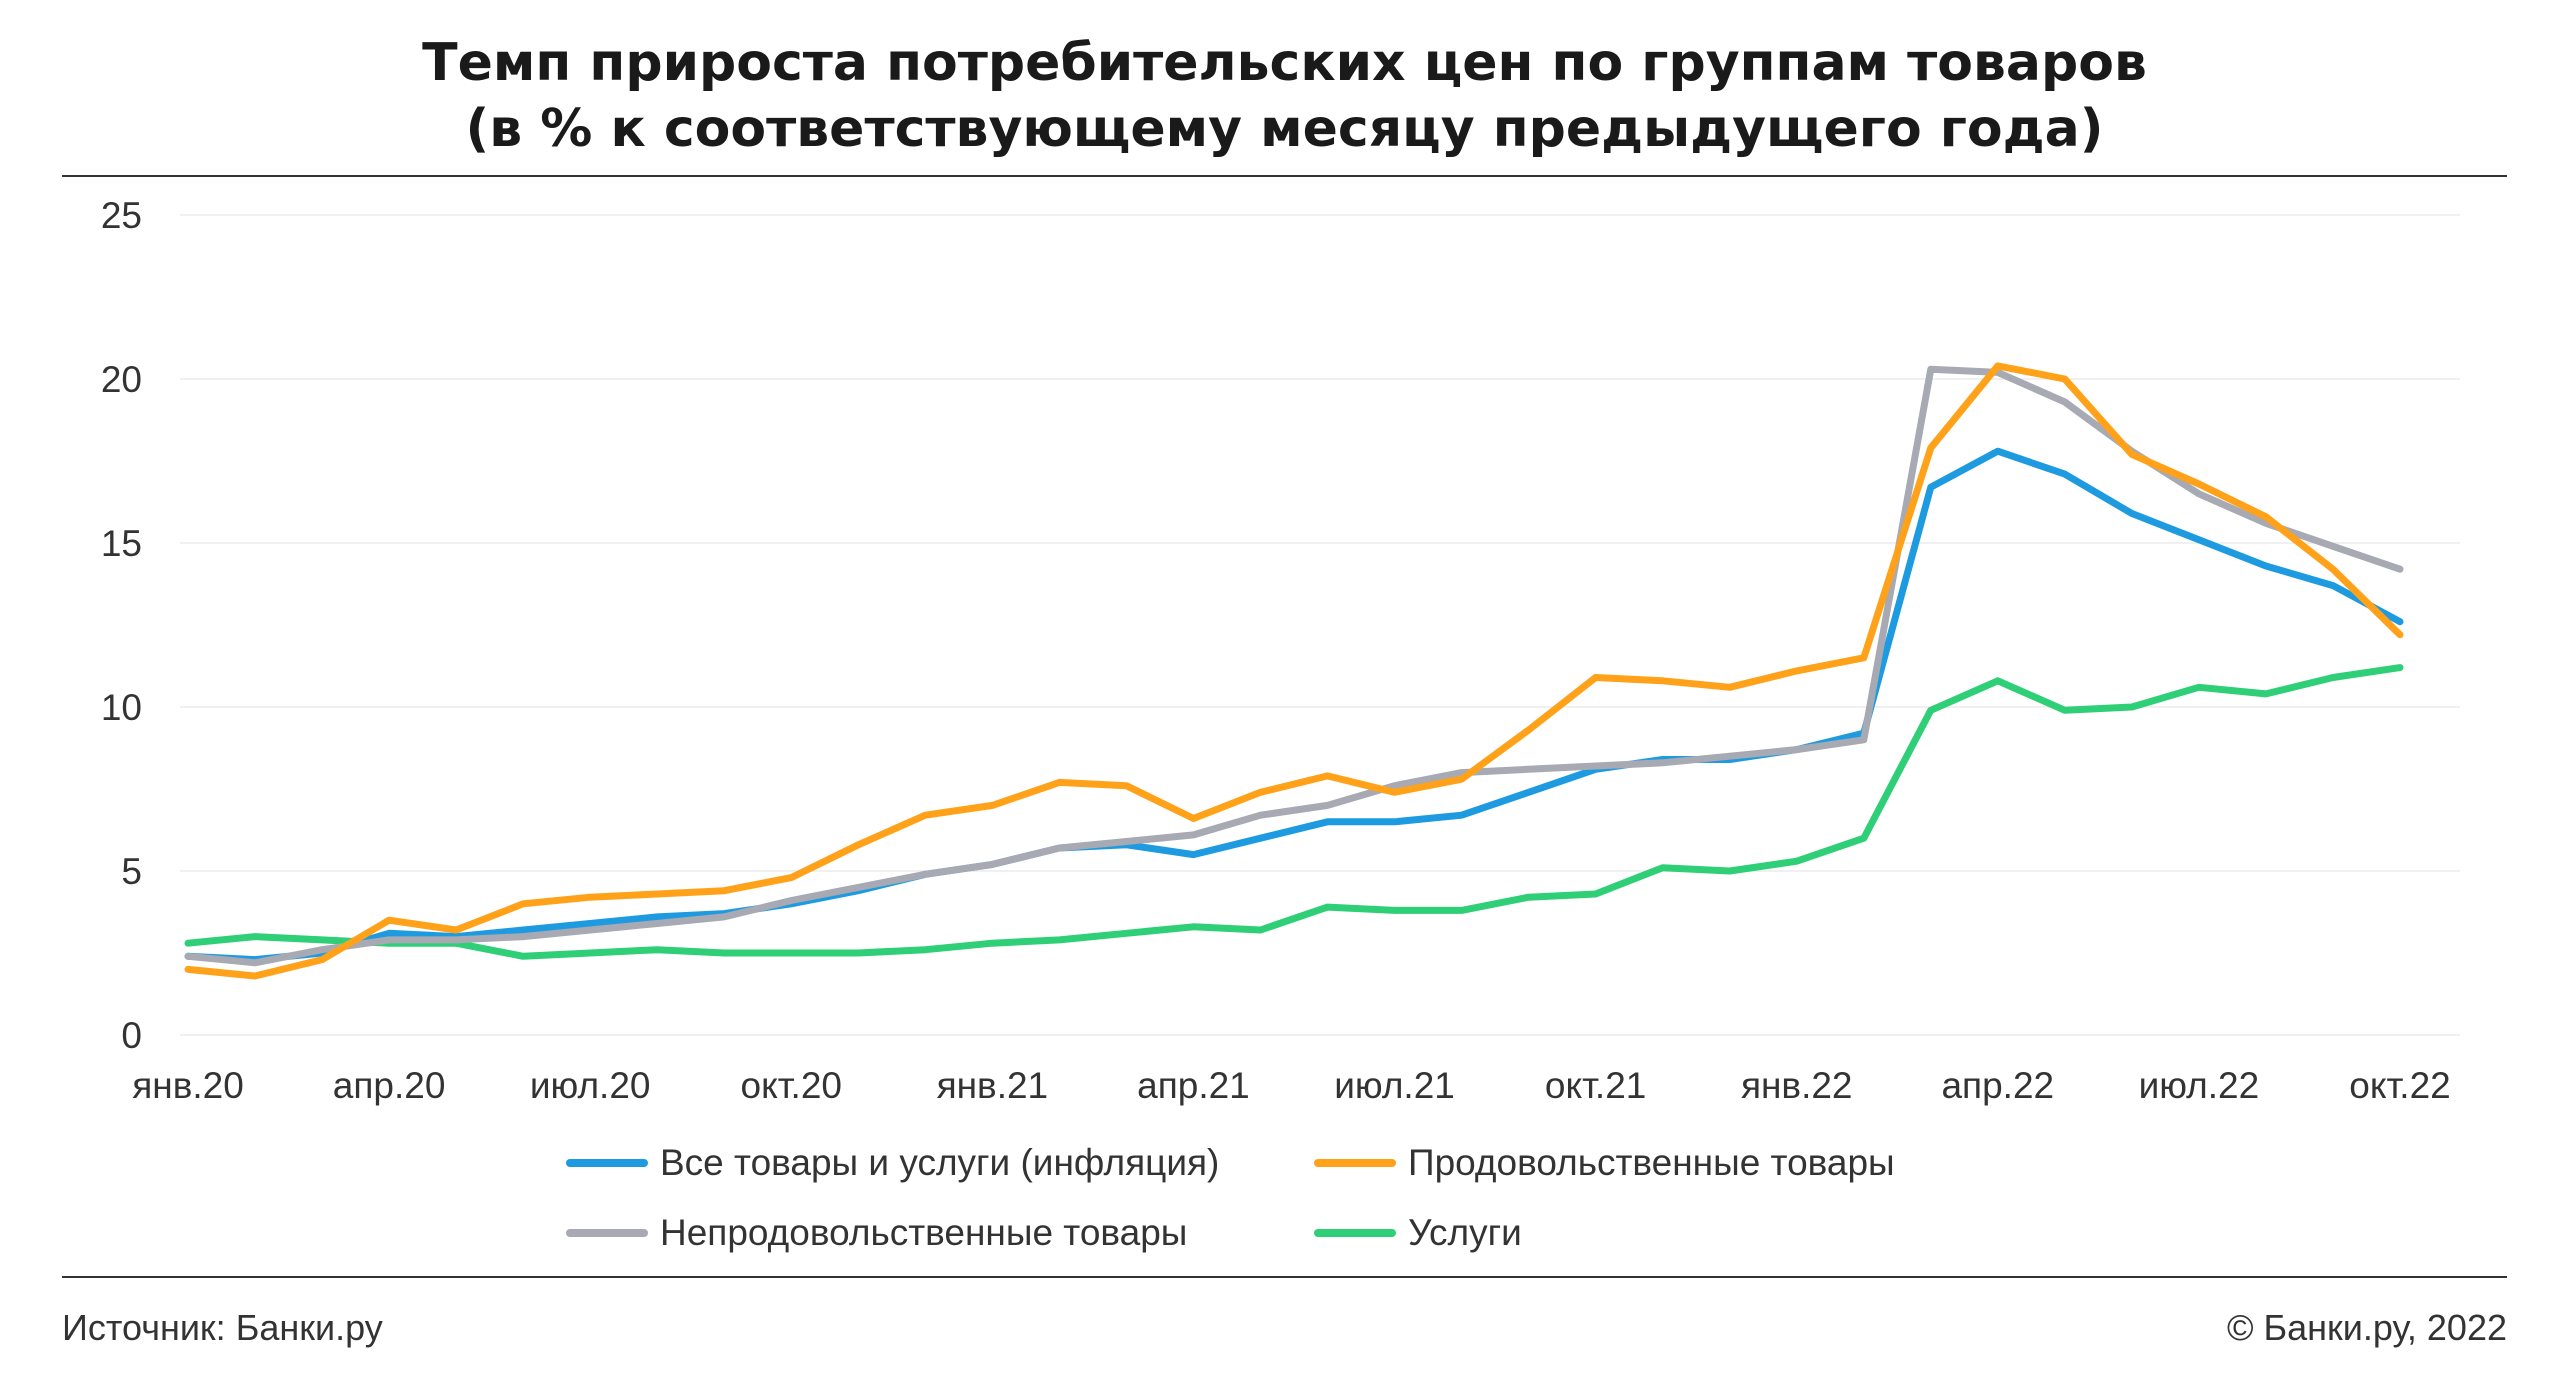 The height and width of the screenshot is (1381, 2569). Describe the element at coordinates (121, 707) in the screenshot. I see `y-tick-label: 10` at that location.